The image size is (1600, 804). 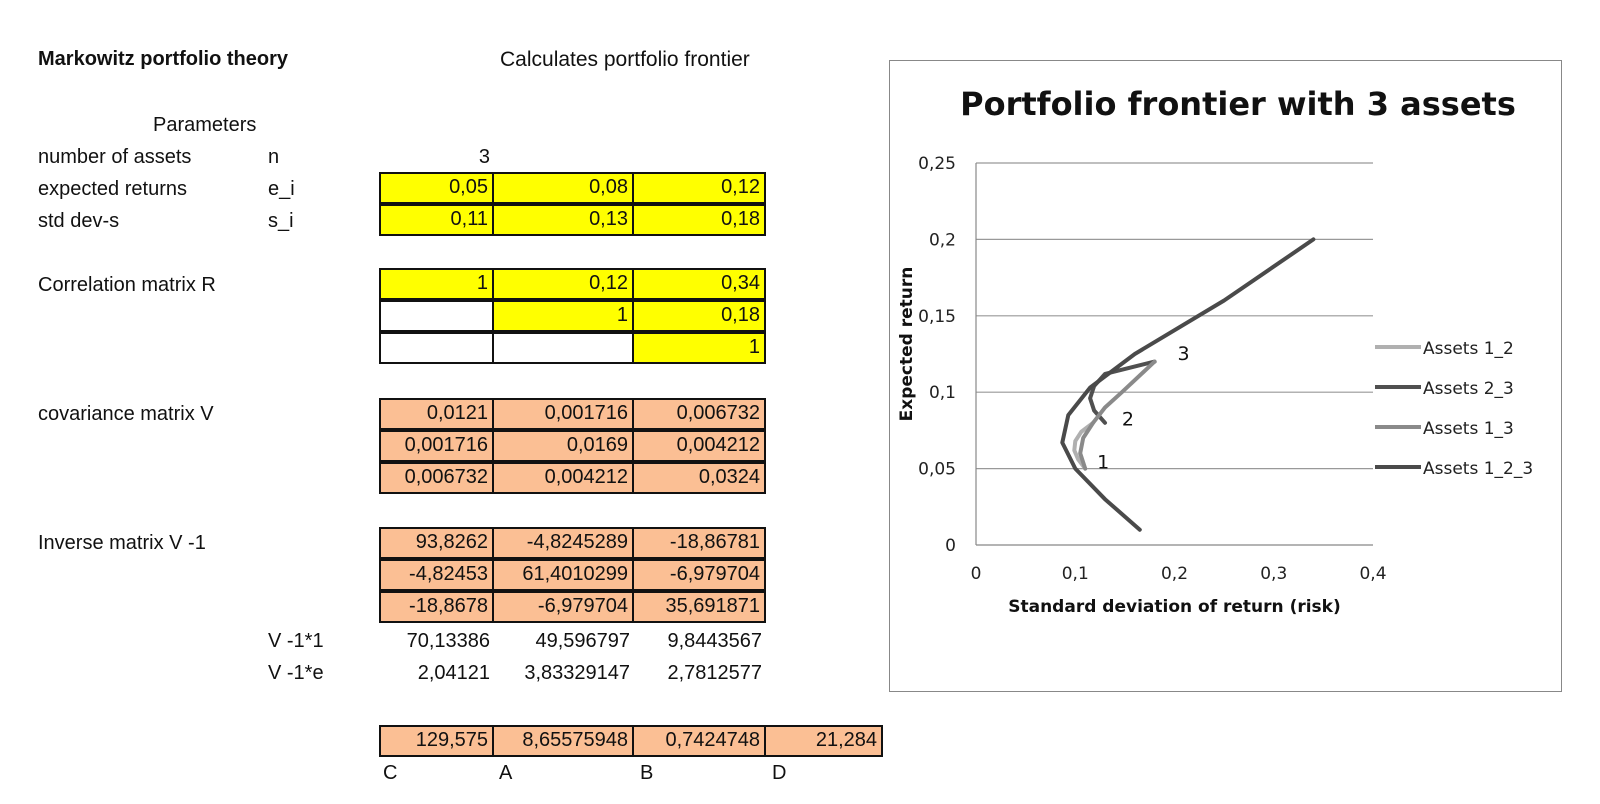 What do you see at coordinates (122, 543) in the screenshot?
I see `label-inverse-matrix: Inverse matrix V -1` at bounding box center [122, 543].